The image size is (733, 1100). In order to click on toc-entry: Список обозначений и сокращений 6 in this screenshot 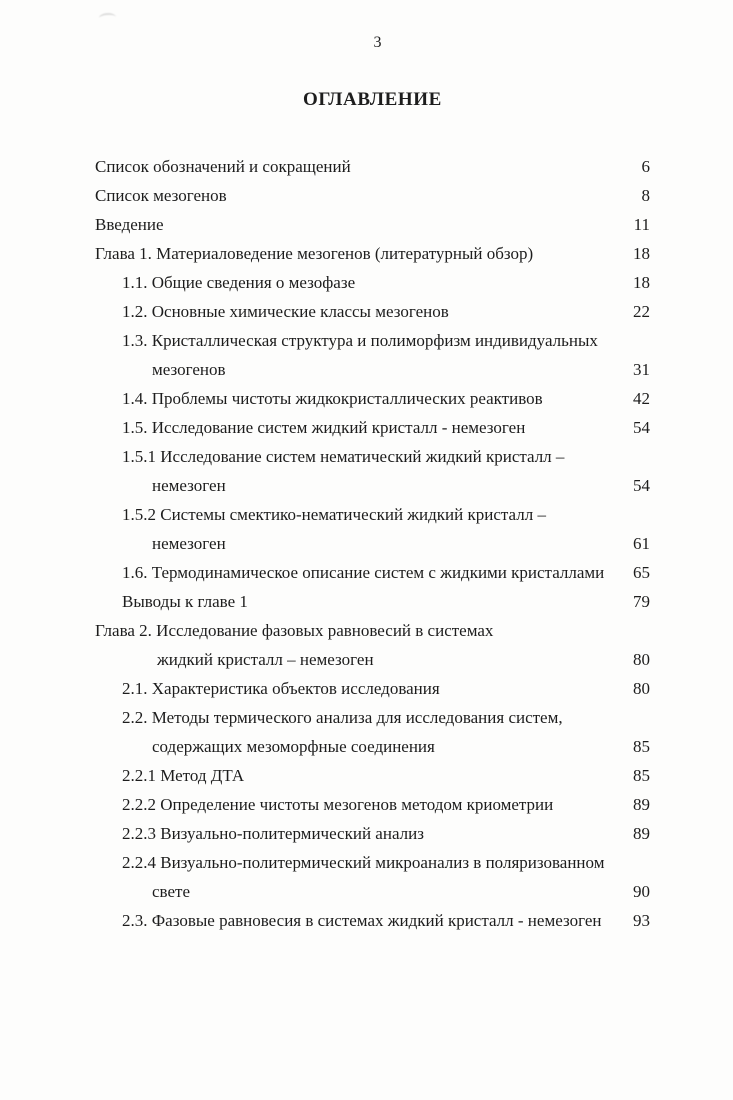, I will do `click(372, 166)`.